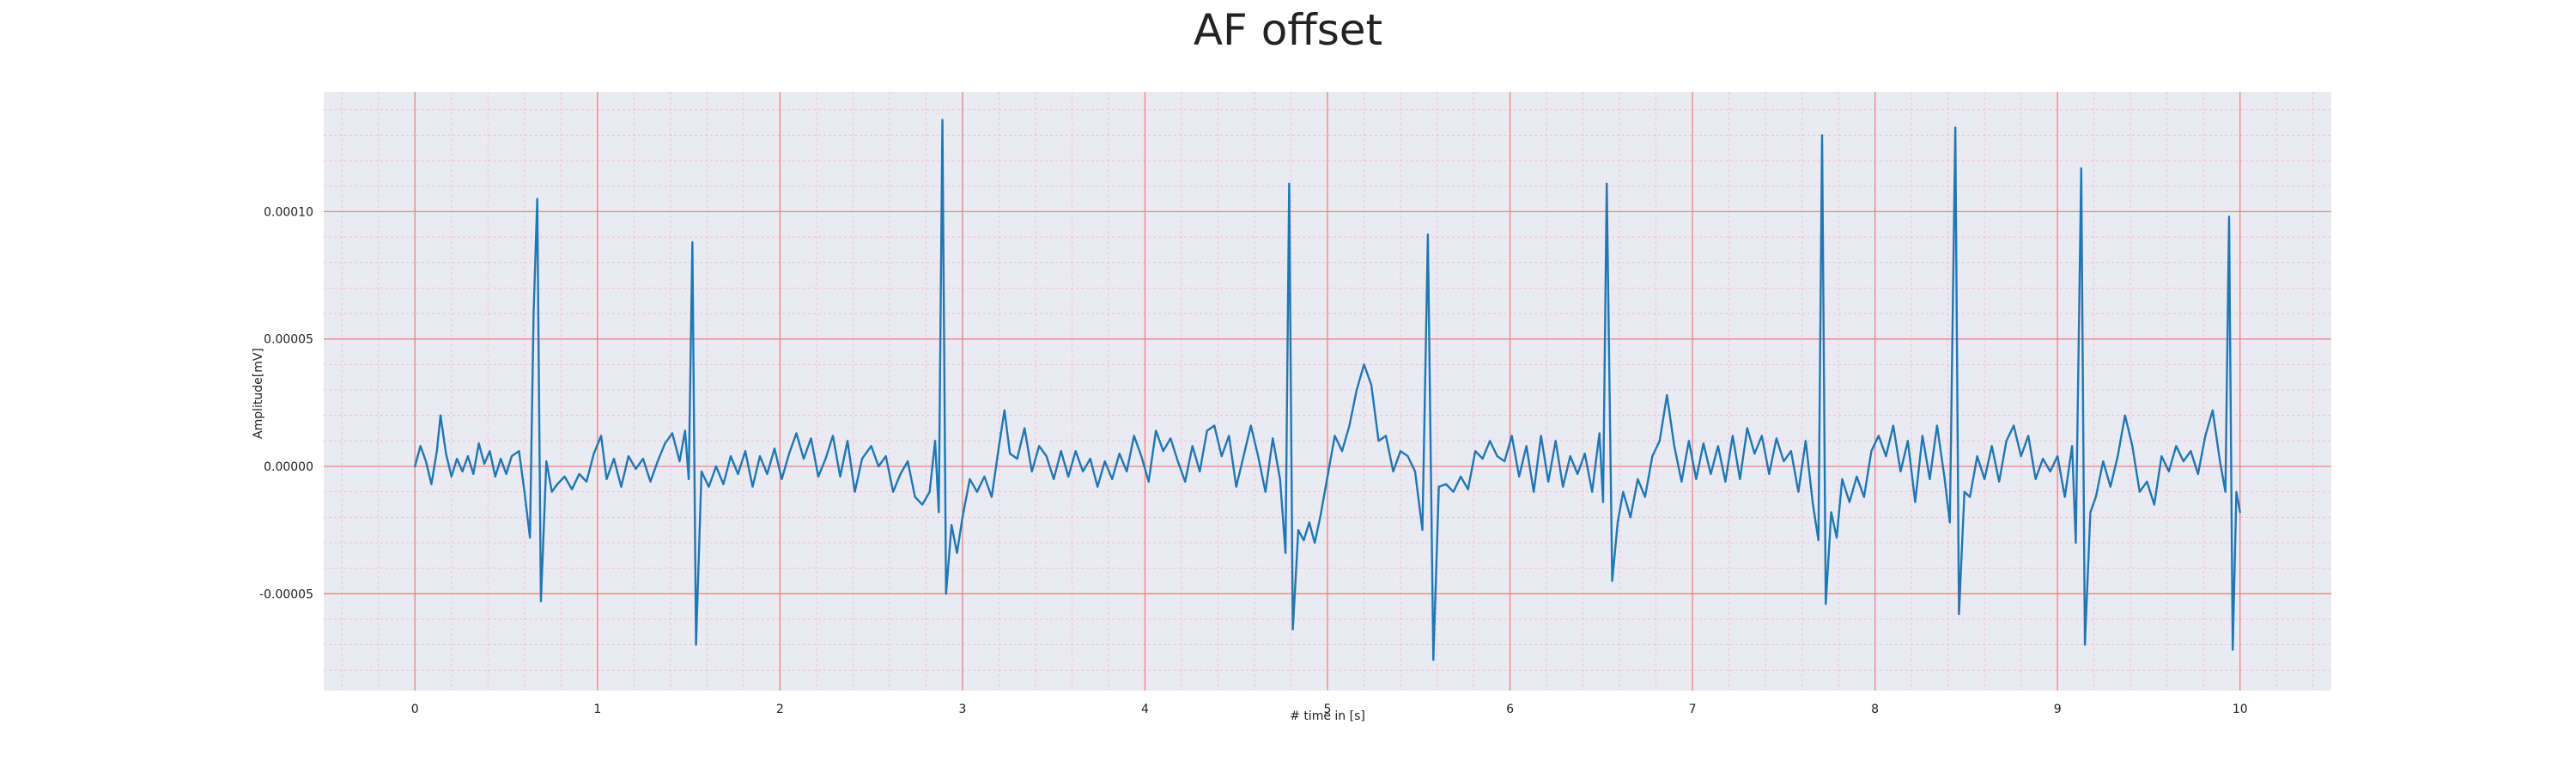 This screenshot has width=2576, height=773. I want to click on y-axis-ticks: -0.00005 0.00000 0.00005 0.00010, so click(286, 403).